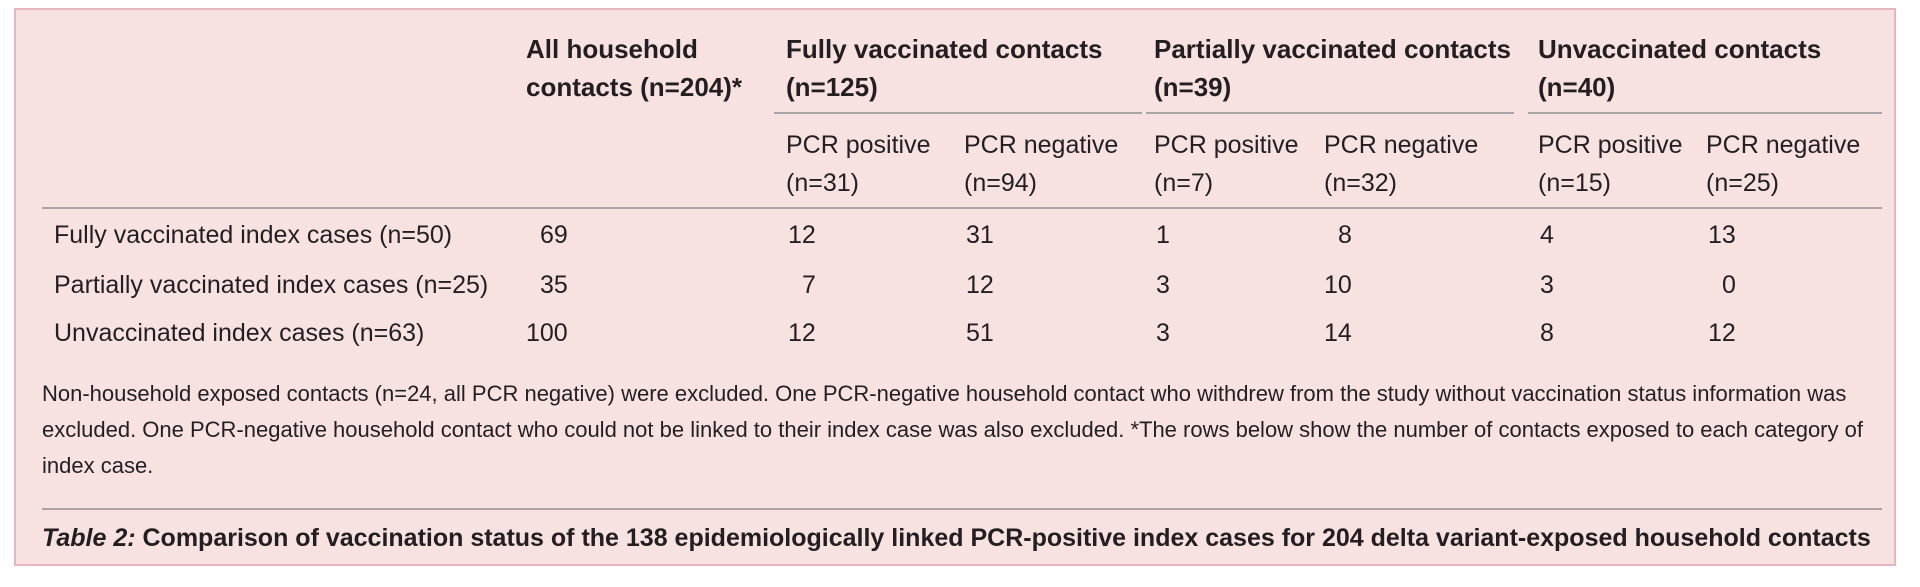 The width and height of the screenshot is (1920, 587). I want to click on header-line: All household, so click(612, 49).